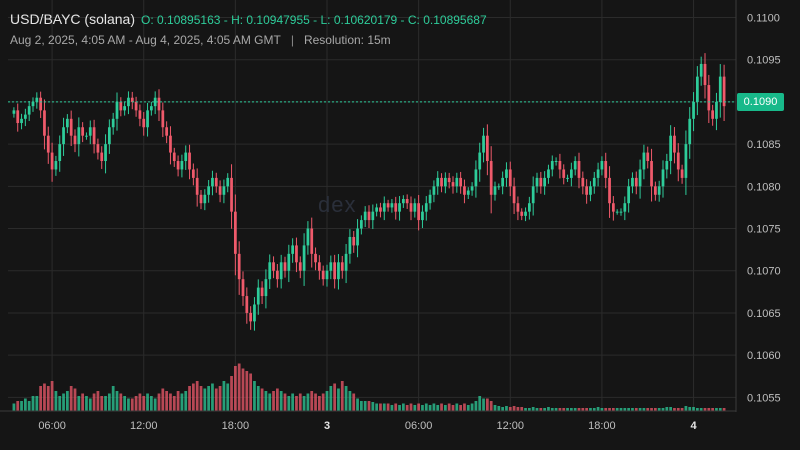 This screenshot has width=800, height=450. Describe the element at coordinates (347, 40) in the screenshot. I see `resolution-label: Resolution: 15m` at that location.